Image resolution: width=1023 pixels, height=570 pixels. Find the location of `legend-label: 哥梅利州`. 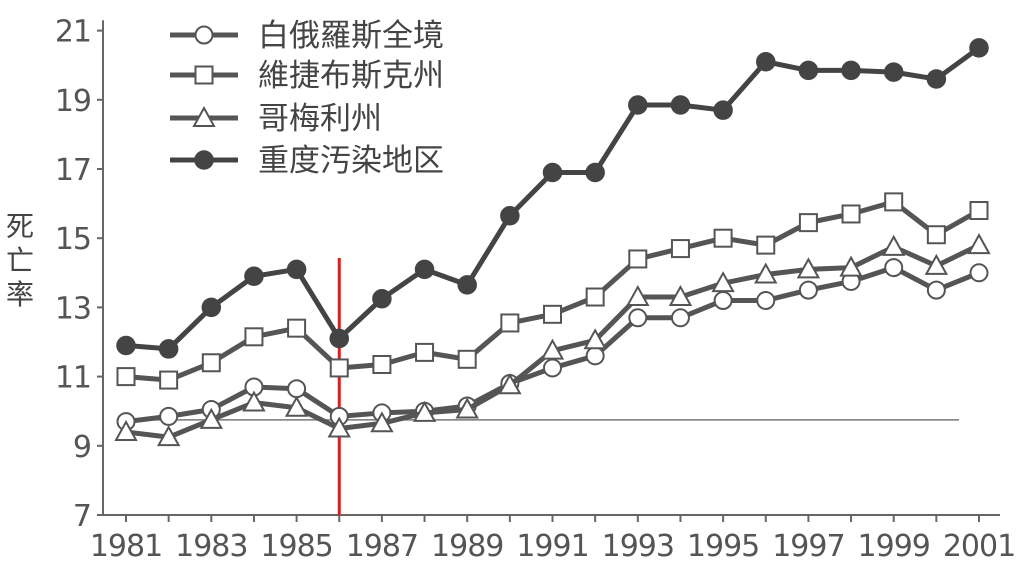

legend-label: 哥梅利州 is located at coordinates (320, 119).